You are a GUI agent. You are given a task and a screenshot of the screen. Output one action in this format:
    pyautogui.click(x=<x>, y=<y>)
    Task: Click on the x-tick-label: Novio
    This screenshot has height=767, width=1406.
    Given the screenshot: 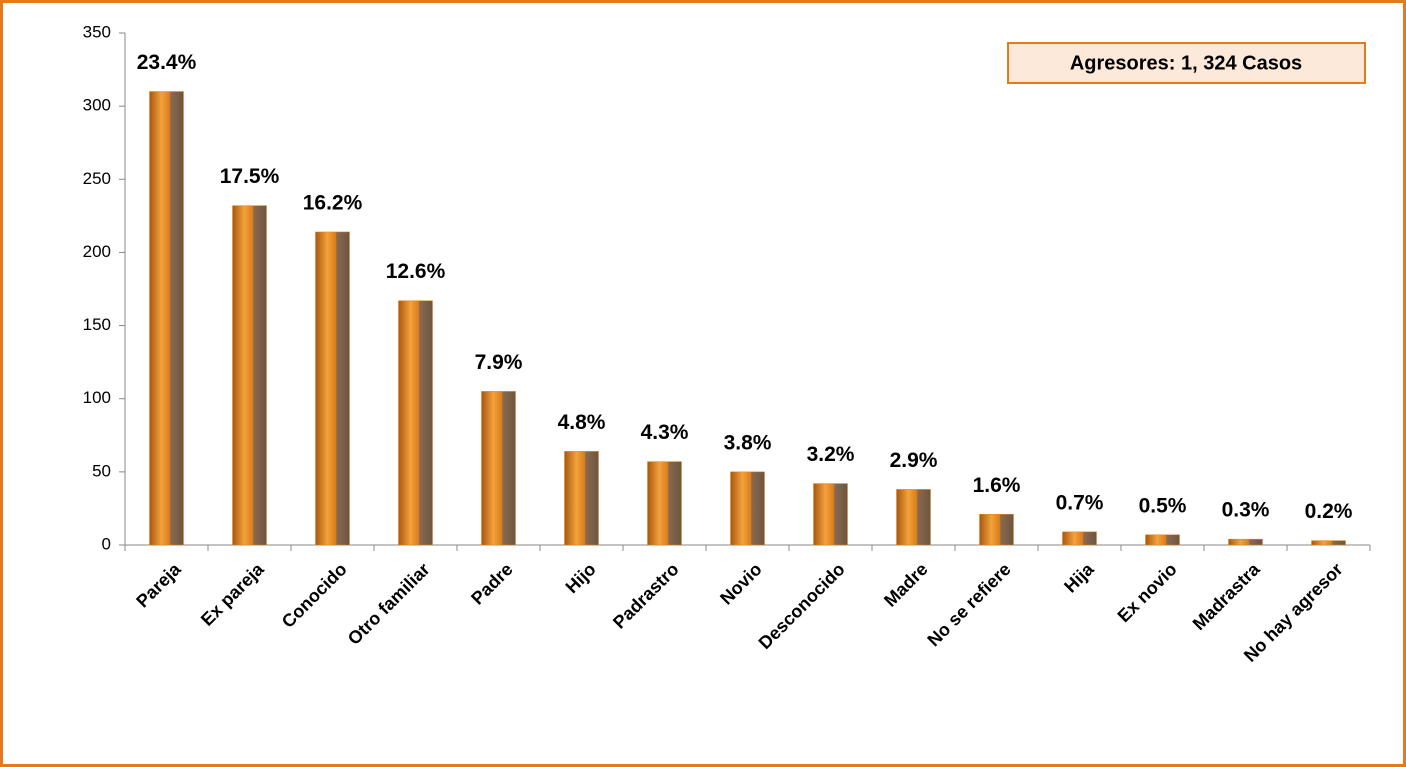 What is the action you would take?
    pyautogui.click(x=741, y=584)
    